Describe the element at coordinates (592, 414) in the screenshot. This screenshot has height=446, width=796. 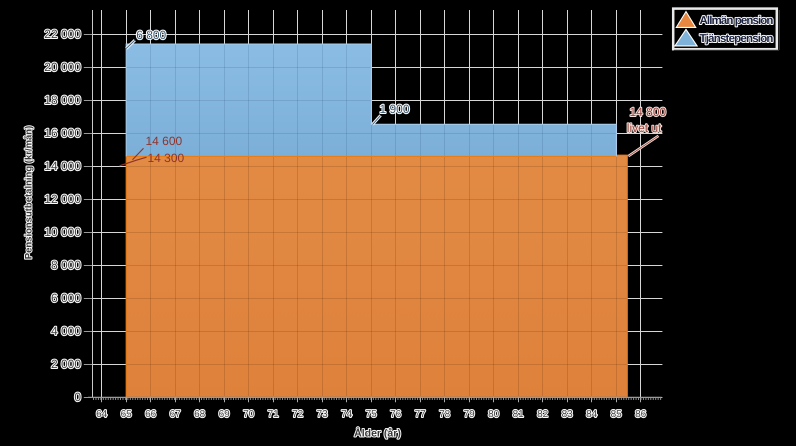
I see `svg-text: 84` at that location.